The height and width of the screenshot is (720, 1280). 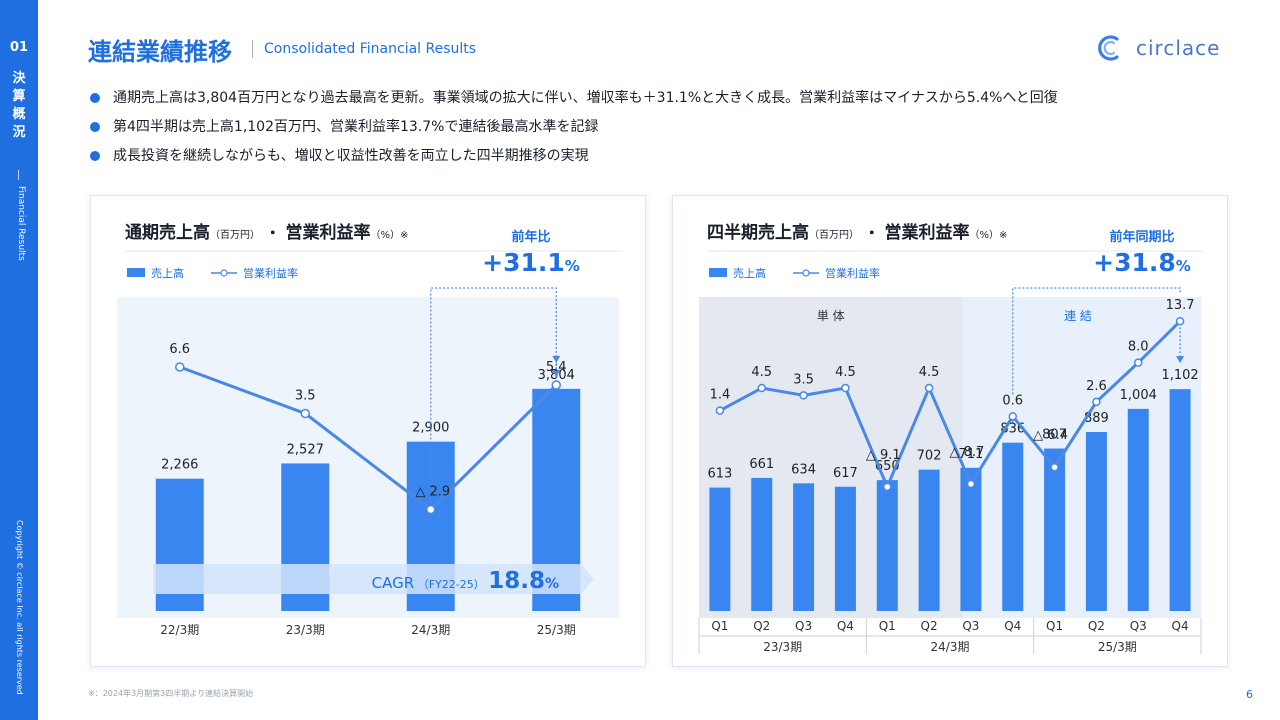 I want to click on chart-title-part: ・, so click(x=871, y=233).